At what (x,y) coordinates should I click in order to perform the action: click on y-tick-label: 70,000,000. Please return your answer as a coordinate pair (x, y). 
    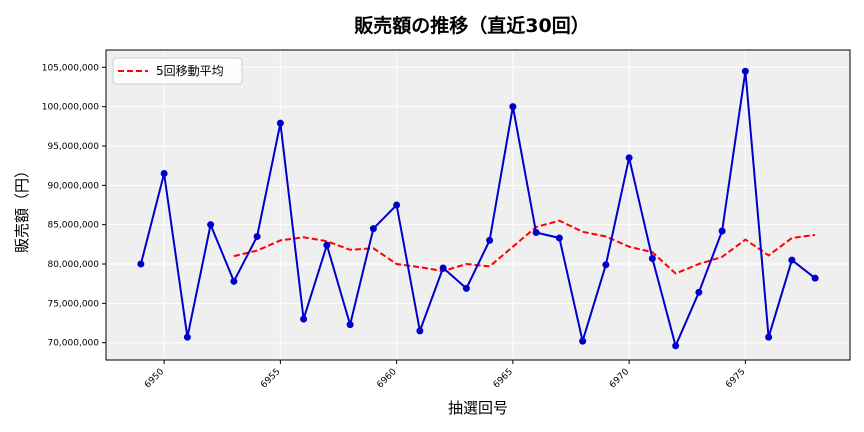
    Looking at the image, I should click on (73, 344).